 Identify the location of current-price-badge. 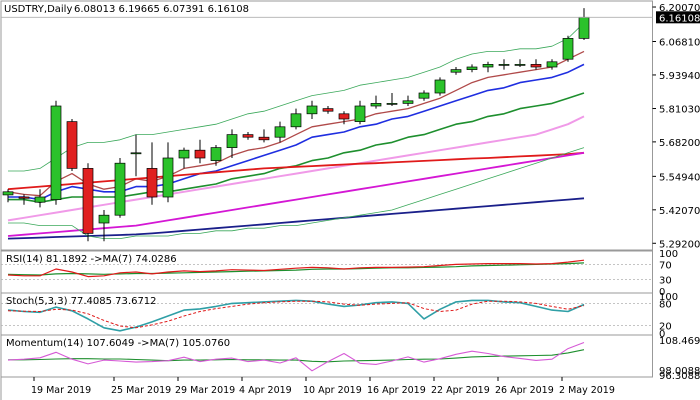
(678, 17).